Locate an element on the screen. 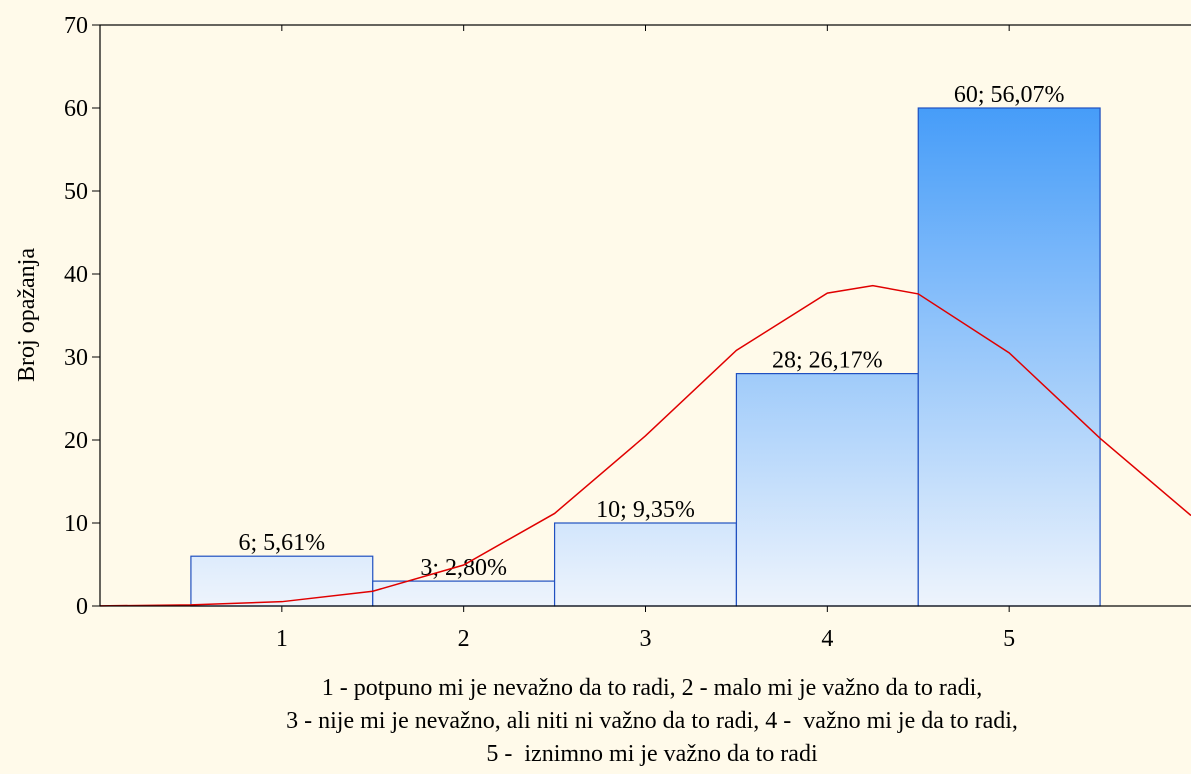 Image resolution: width=1191 pixels, height=774 pixels. y-axis-label: Broj opažanja is located at coordinates (27, 315).